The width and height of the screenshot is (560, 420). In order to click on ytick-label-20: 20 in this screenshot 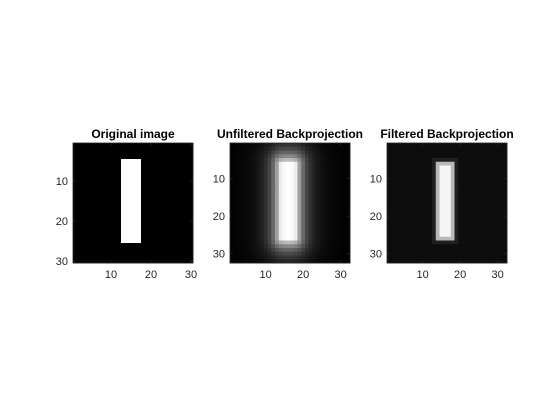, I will do `click(376, 217)`.